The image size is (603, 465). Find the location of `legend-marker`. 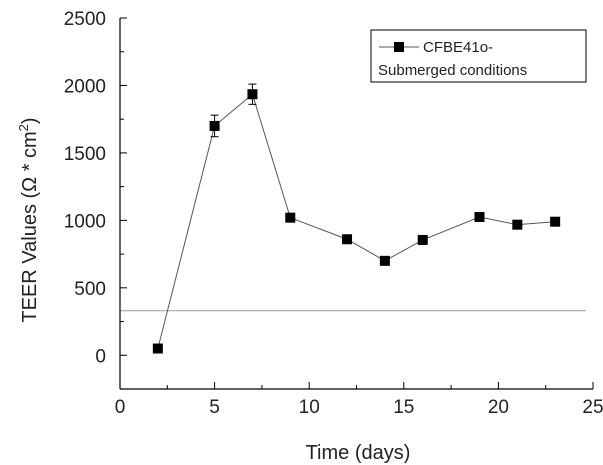

legend-marker is located at coordinates (399, 47).